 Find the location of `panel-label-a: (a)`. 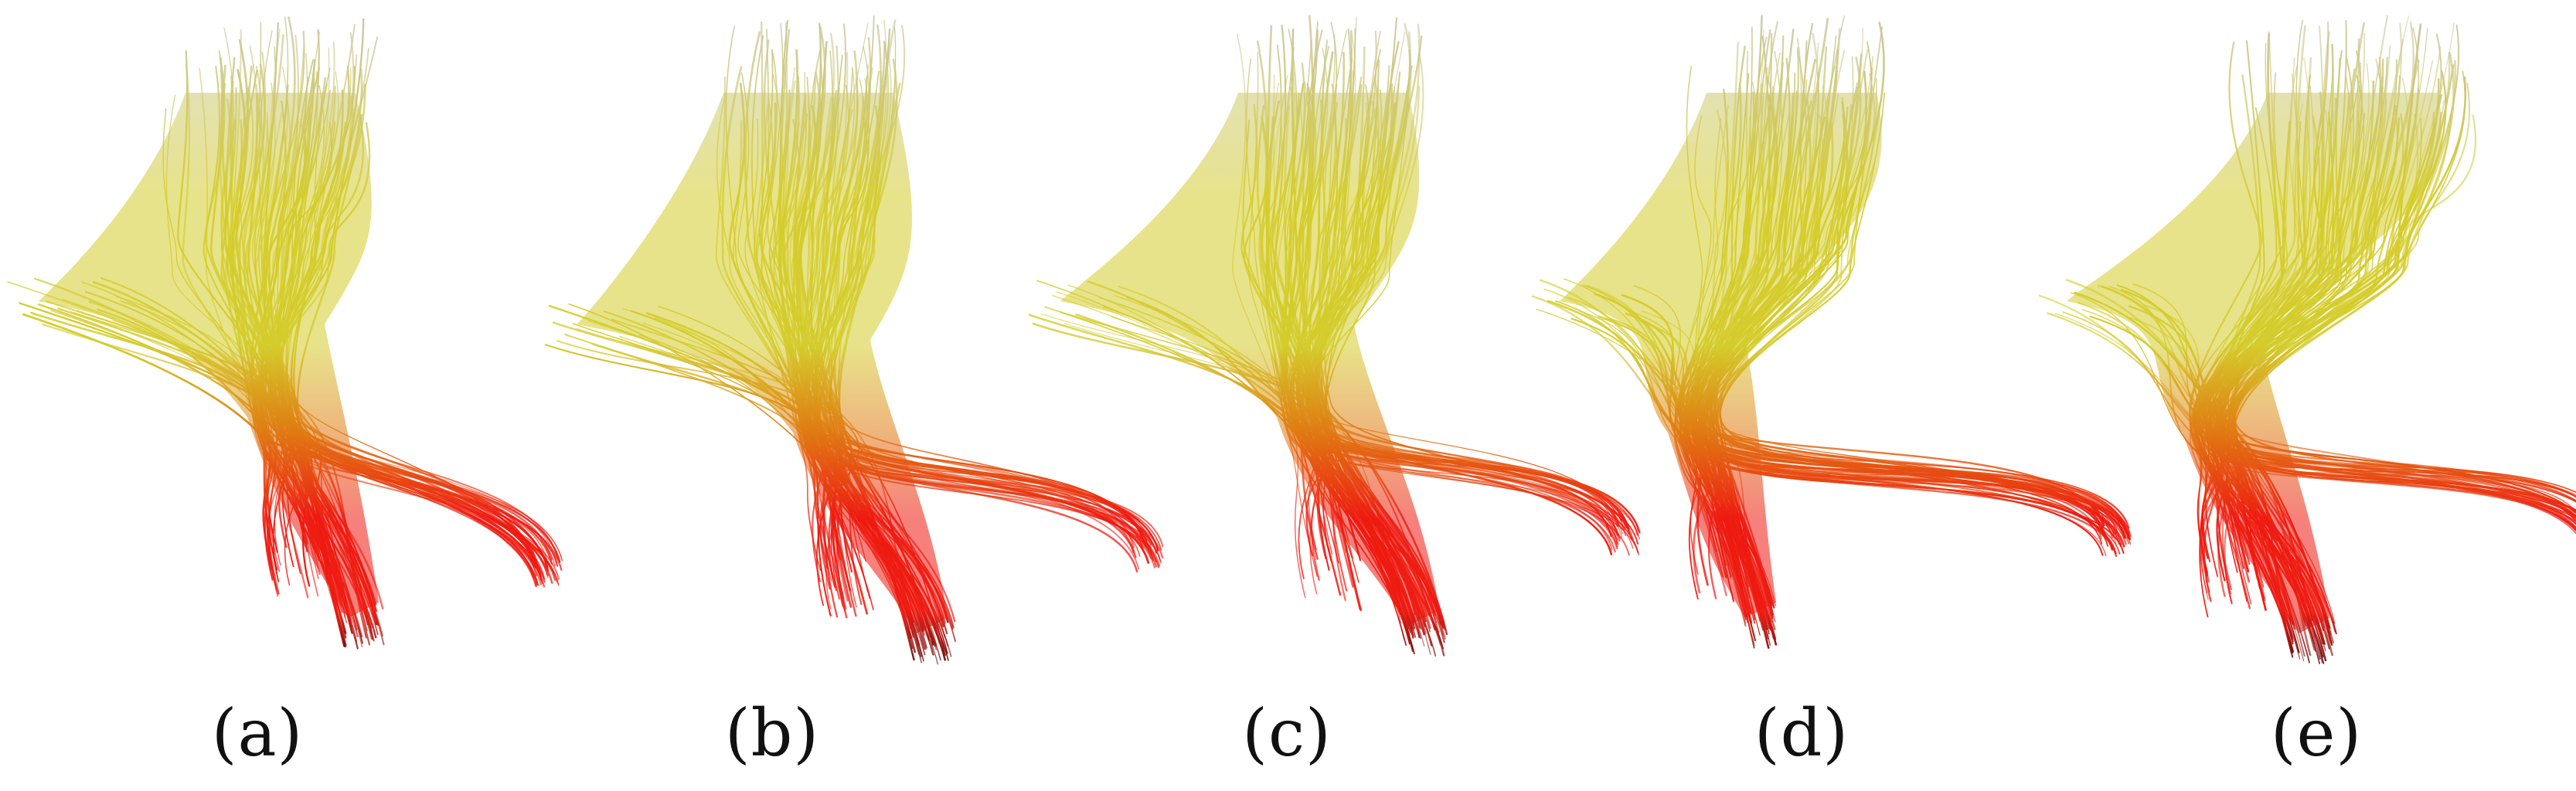

panel-label-a: (a) is located at coordinates (257, 733).